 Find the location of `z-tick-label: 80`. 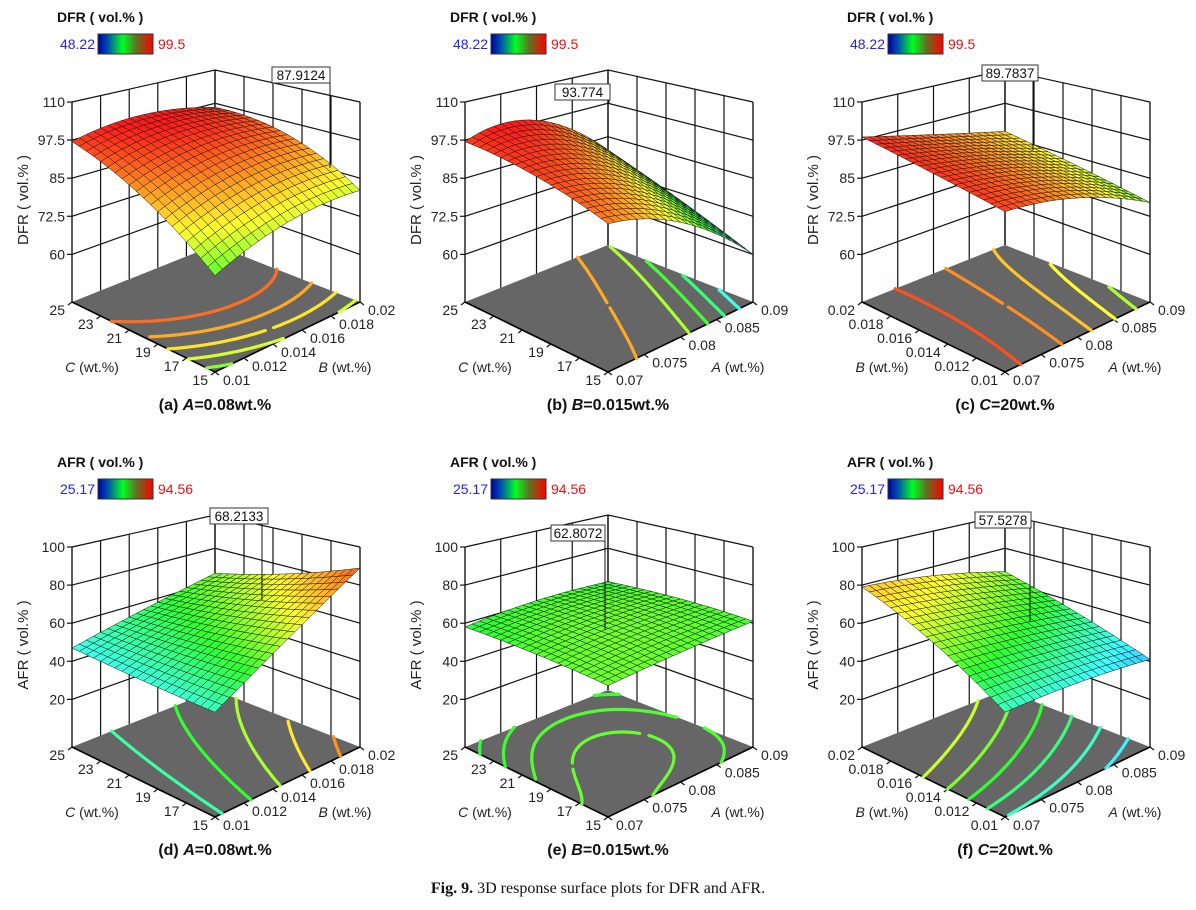

z-tick-label: 80 is located at coordinates (847, 585).